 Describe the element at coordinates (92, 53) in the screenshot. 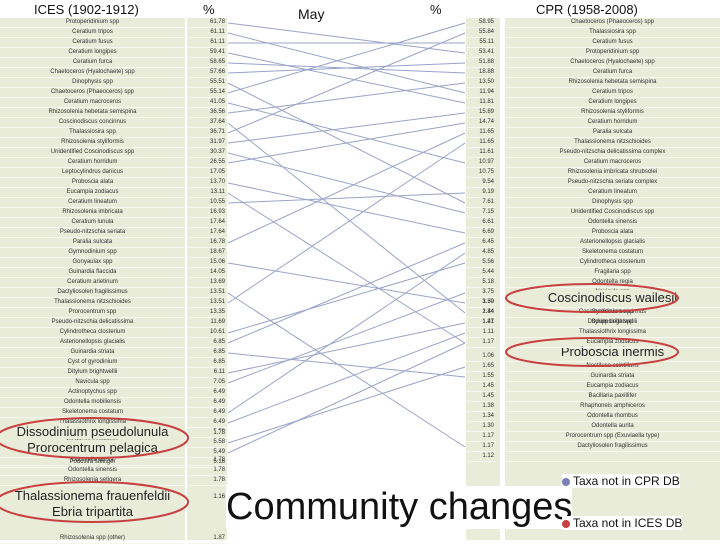

I see `ices-taxon-row: Ceratium longipes` at that location.